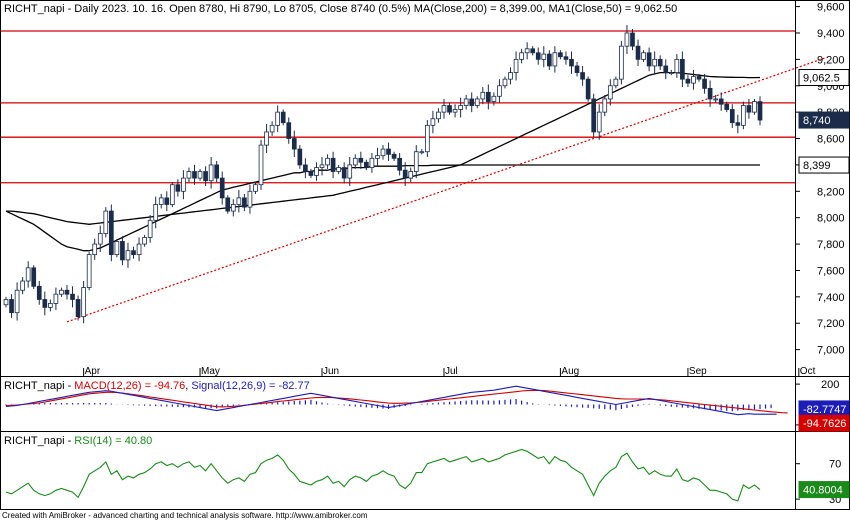 Image resolution: width=850 pixels, height=520 pixels. I want to click on price-tick-label: 7,600, so click(831, 271).